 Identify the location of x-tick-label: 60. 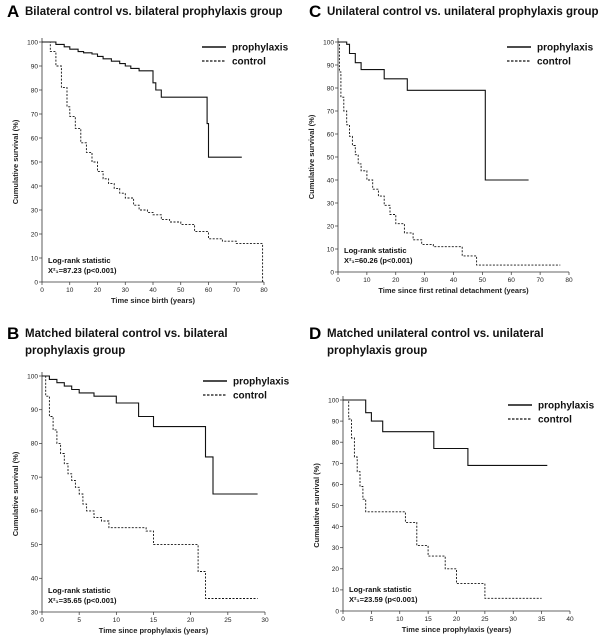
(209, 290).